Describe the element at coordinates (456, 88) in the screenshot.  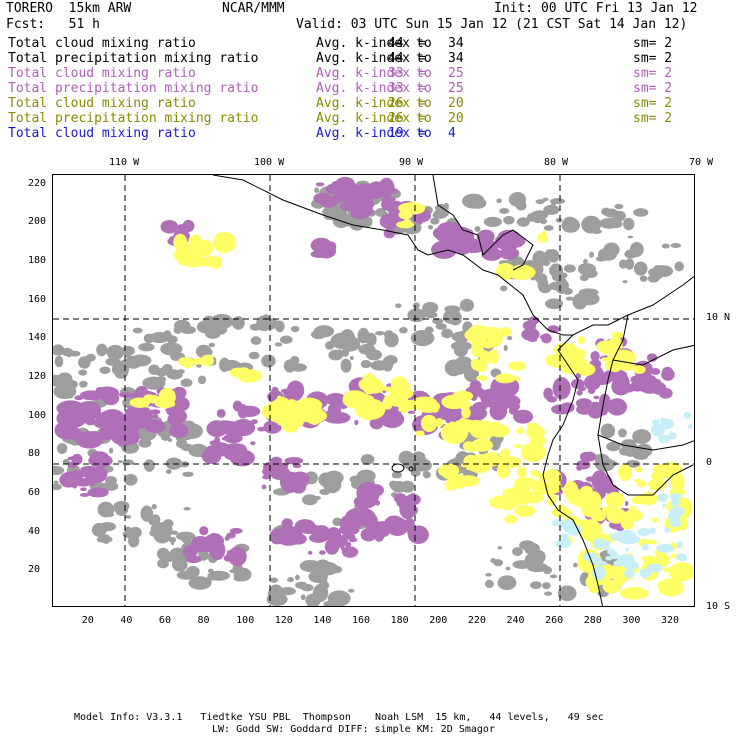
I see `legend-to: 25` at that location.